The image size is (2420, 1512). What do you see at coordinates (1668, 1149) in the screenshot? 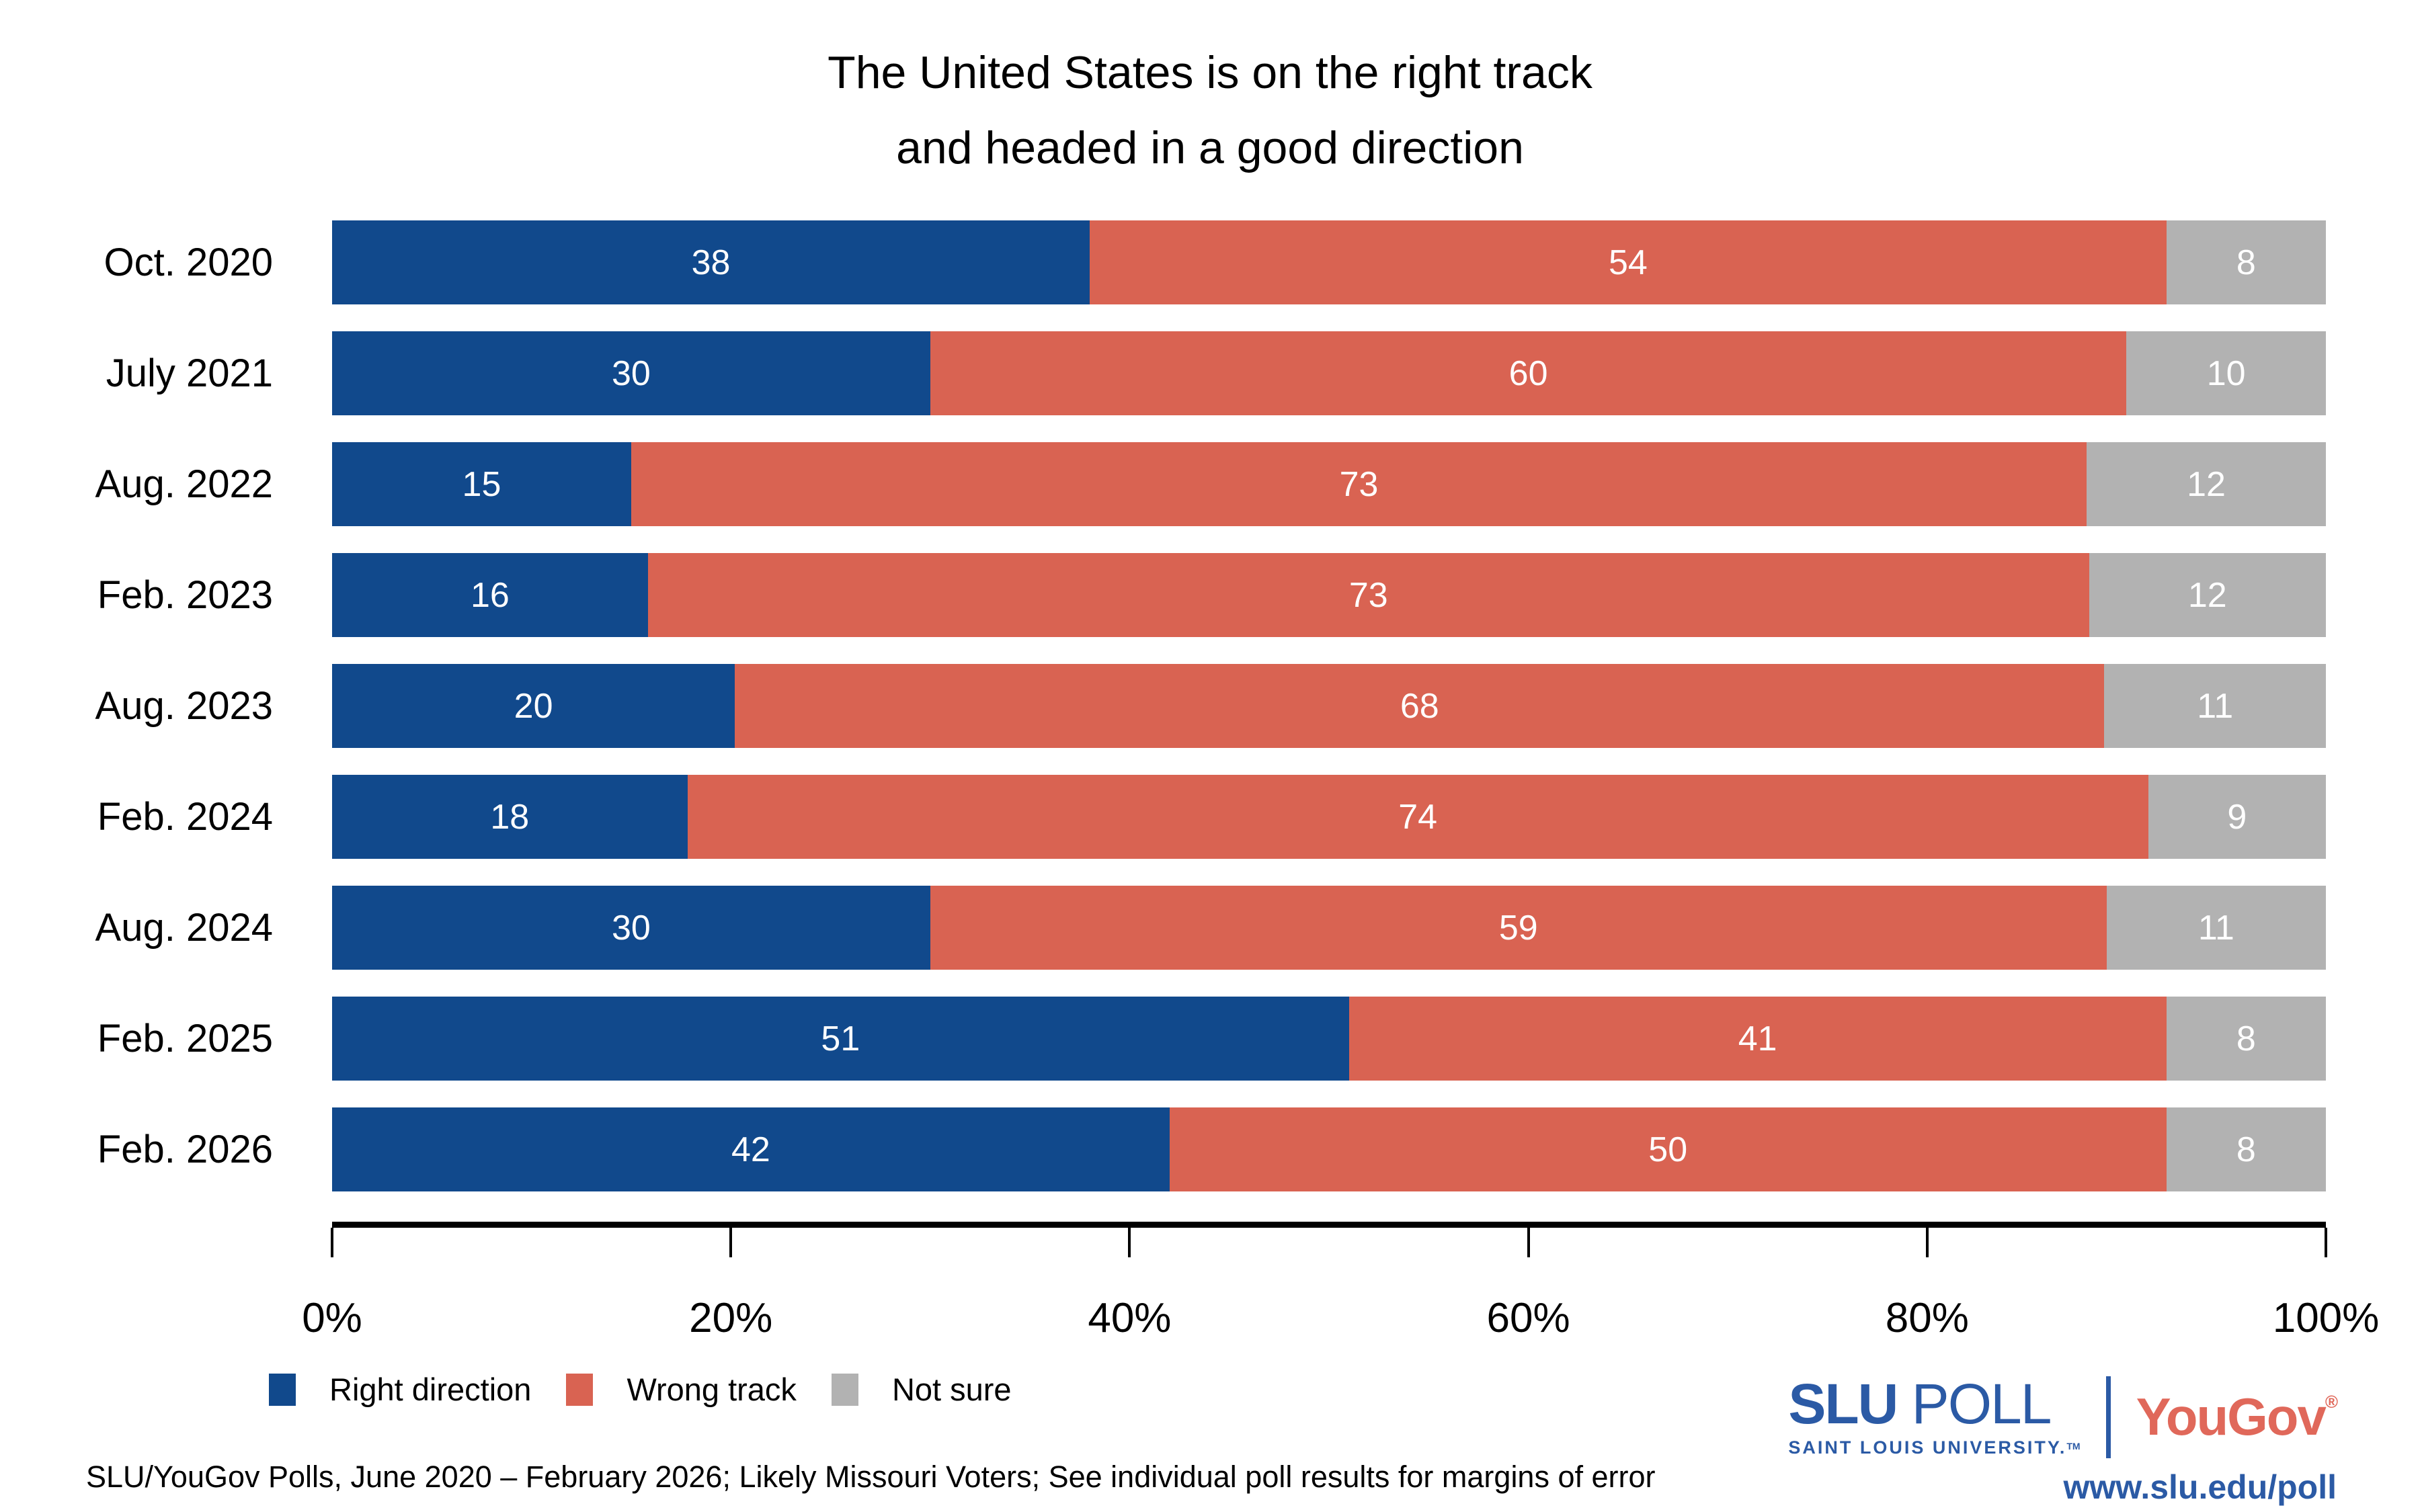
I see `segment-value-label: 50` at bounding box center [1668, 1149].